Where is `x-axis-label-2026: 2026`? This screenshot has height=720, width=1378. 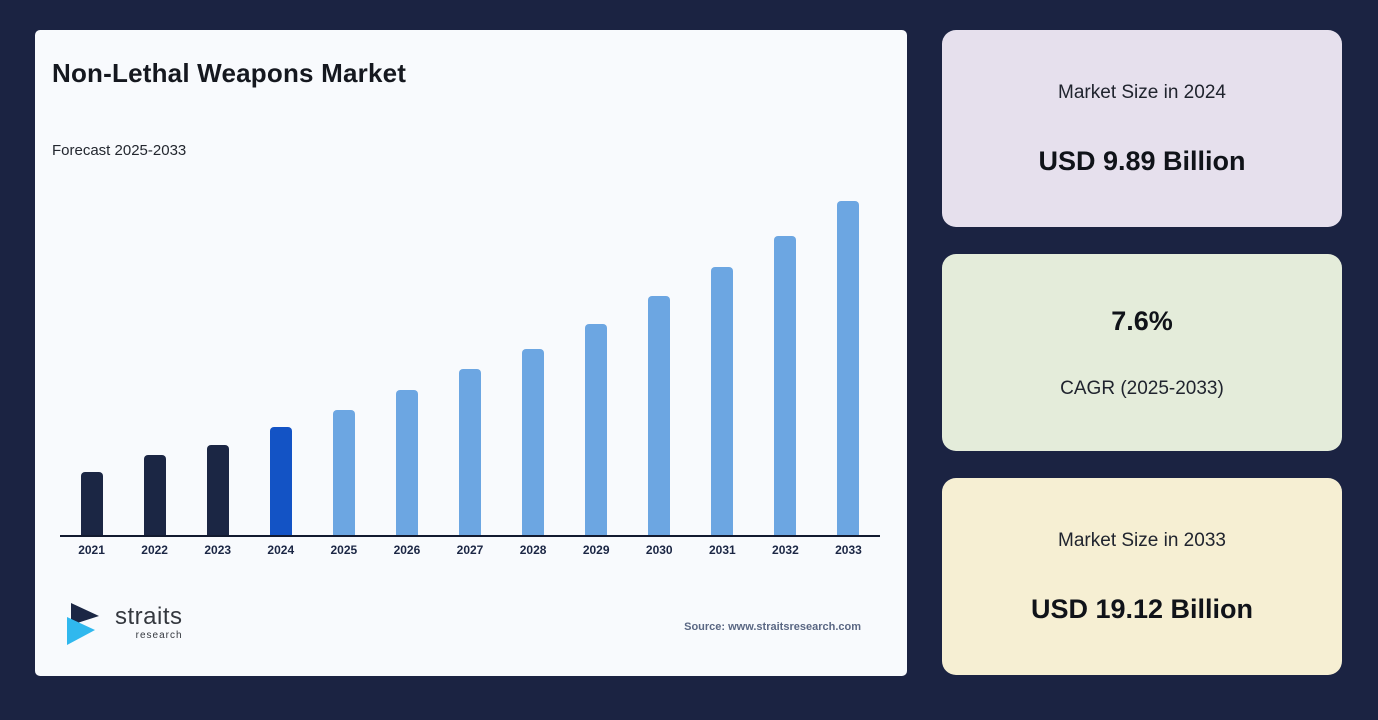 x-axis-label-2026: 2026 is located at coordinates (407, 550).